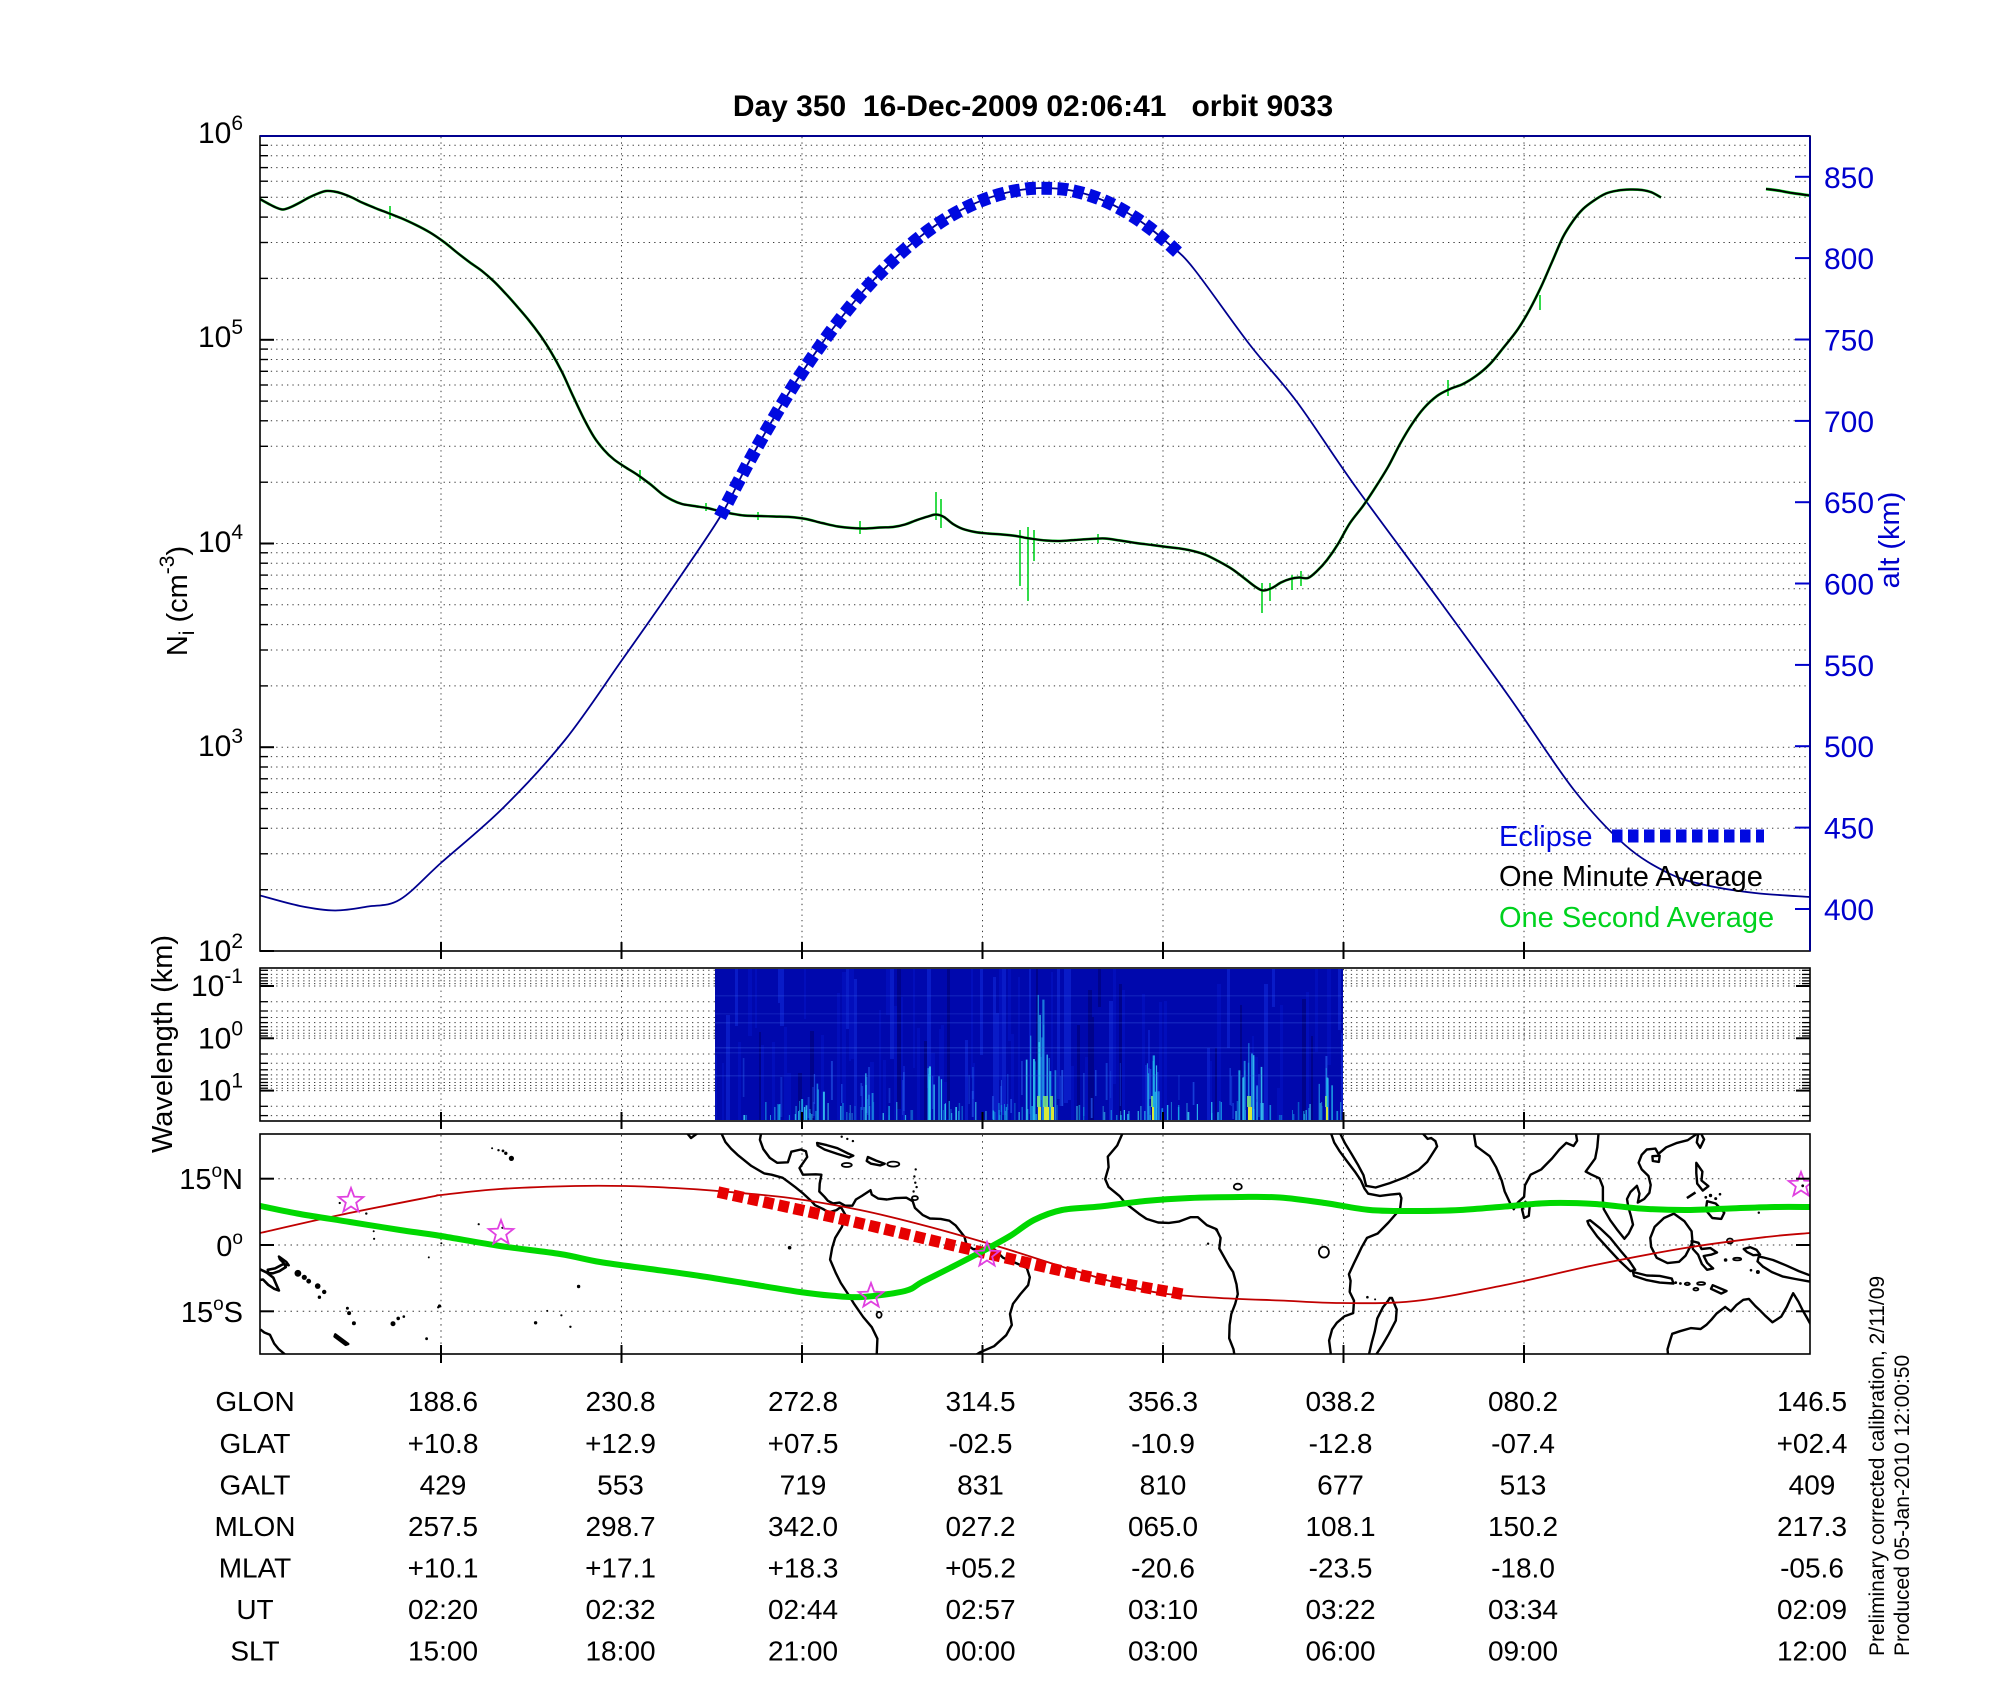 The image size is (2000, 1700). I want to click on svg-text: 15oS, so click(212, 1311).